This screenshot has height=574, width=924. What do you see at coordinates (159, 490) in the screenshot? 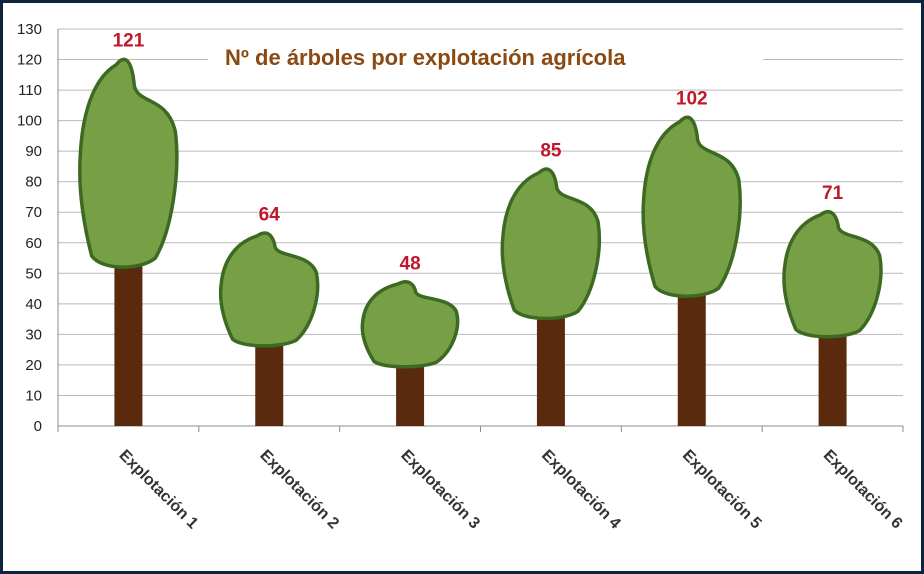
I see `x-tick-label: Explotación 1` at bounding box center [159, 490].